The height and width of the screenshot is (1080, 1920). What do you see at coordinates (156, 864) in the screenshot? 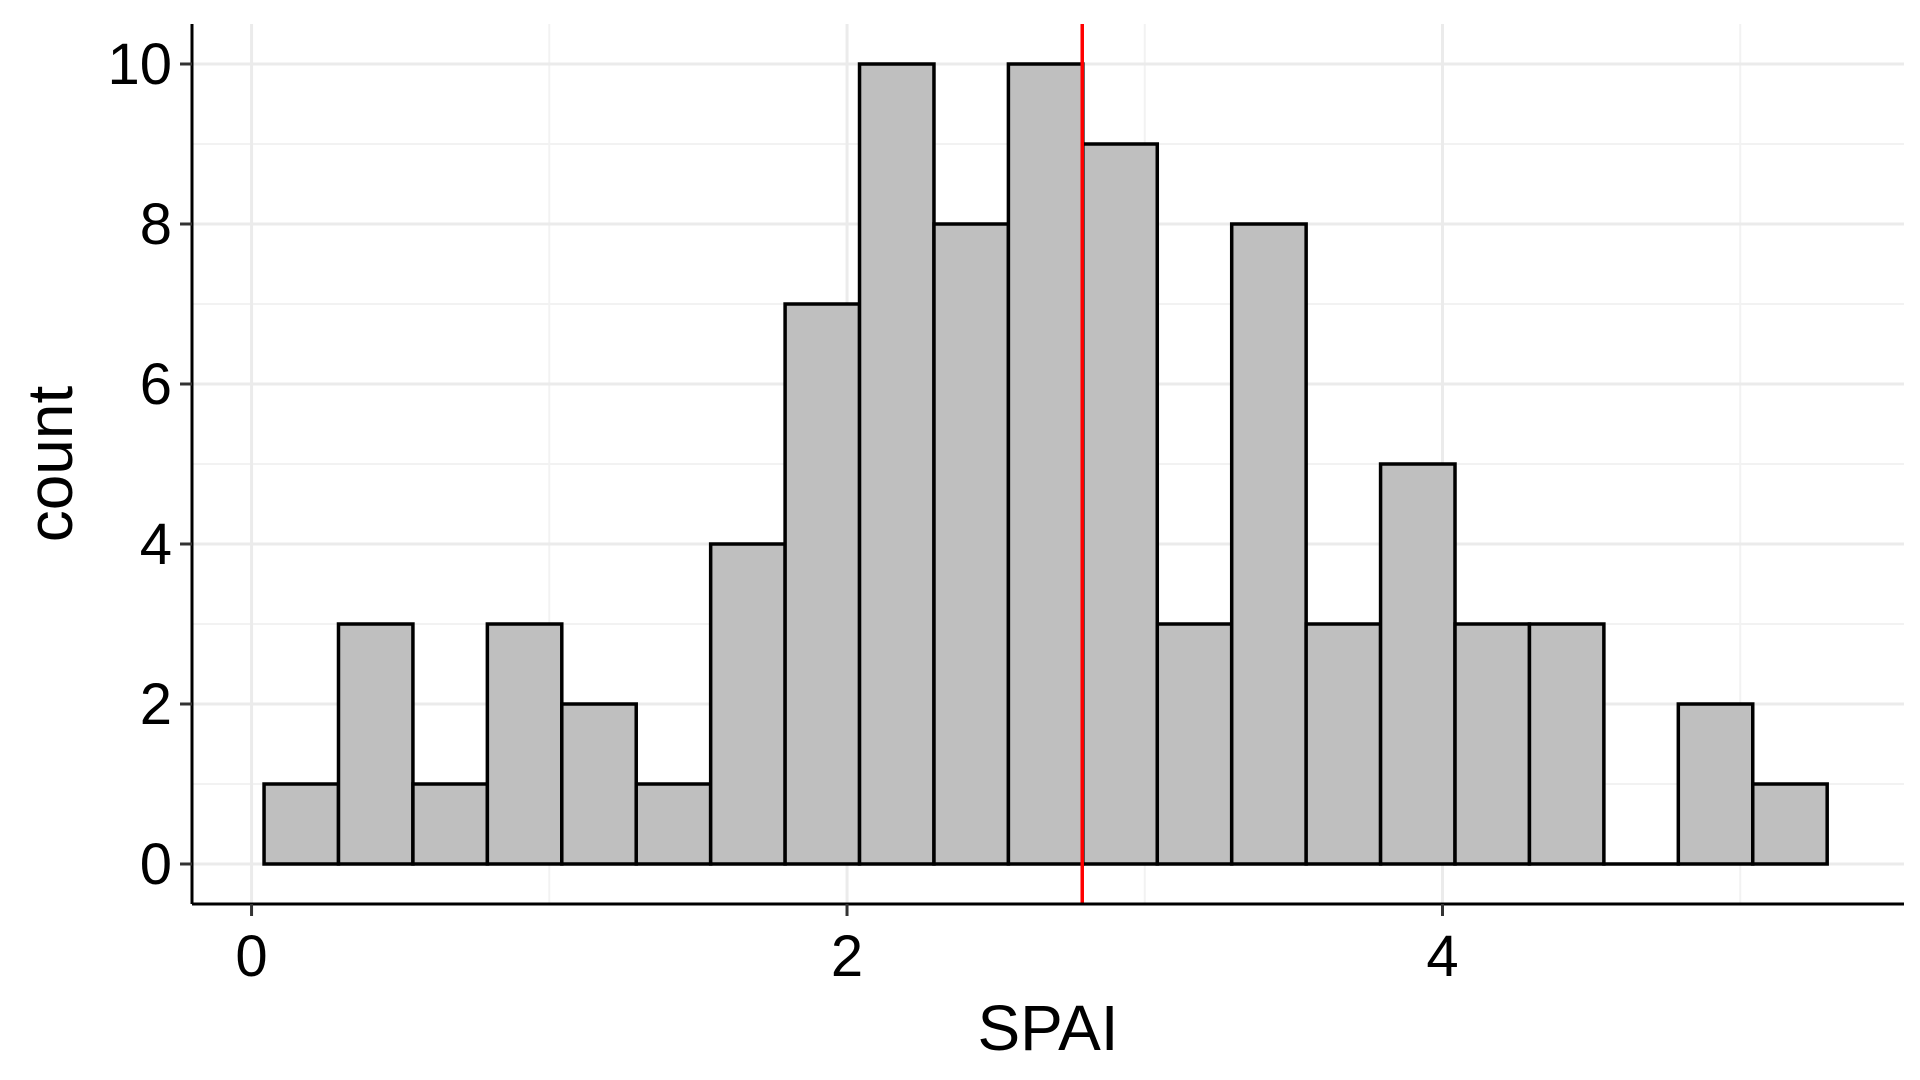
I see `y-tick-label: 0` at bounding box center [156, 864].